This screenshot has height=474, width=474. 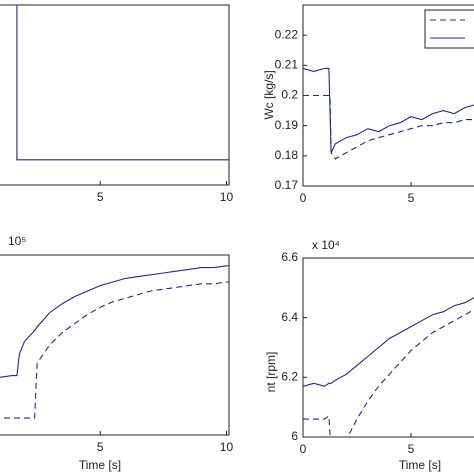 What do you see at coordinates (289, 377) in the screenshot?
I see `y-tick-label: 6.2` at bounding box center [289, 377].